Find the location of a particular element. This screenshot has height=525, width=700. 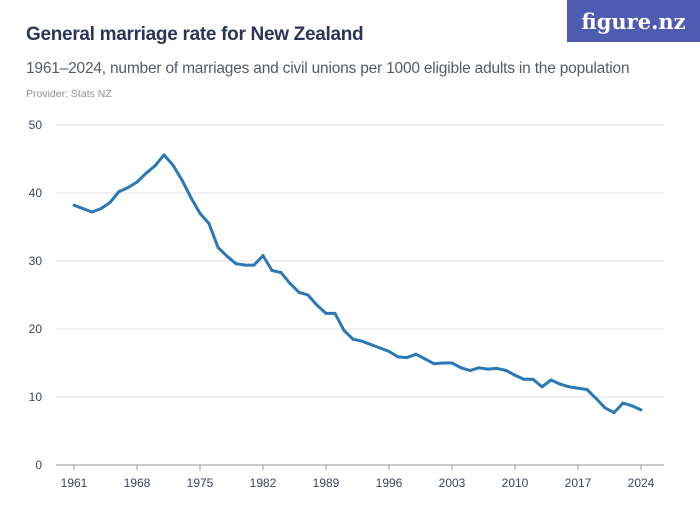

x-tick-label: 2003 is located at coordinates (452, 483).